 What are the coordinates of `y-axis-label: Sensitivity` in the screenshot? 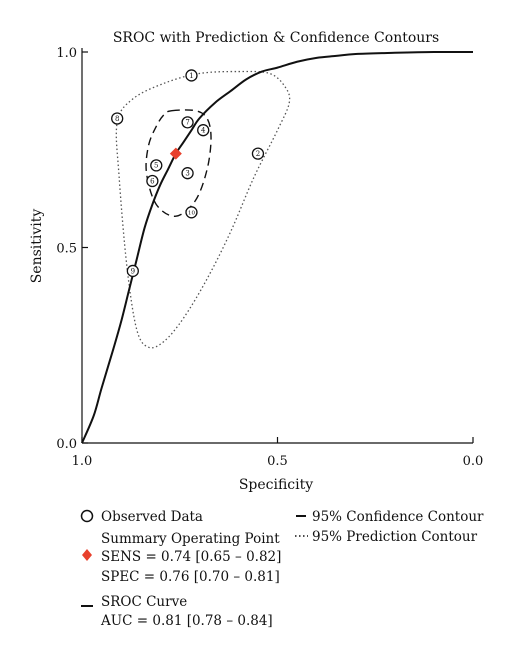 It's located at (37, 246).